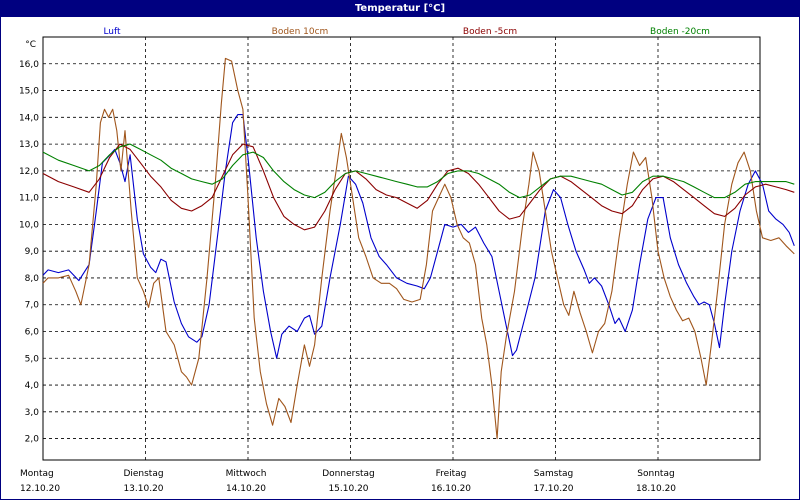  Describe the element at coordinates (29, 225) in the screenshot. I see `y-tick-label: 10,0` at that location.